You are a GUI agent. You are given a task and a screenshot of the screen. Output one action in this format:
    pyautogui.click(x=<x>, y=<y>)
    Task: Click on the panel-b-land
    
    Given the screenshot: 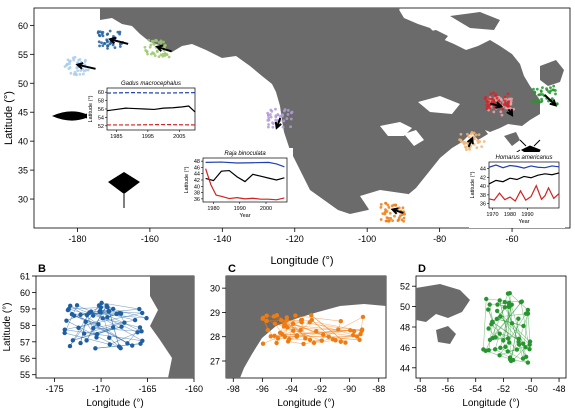 What is the action you would take?
    pyautogui.click(x=172, y=327)
    